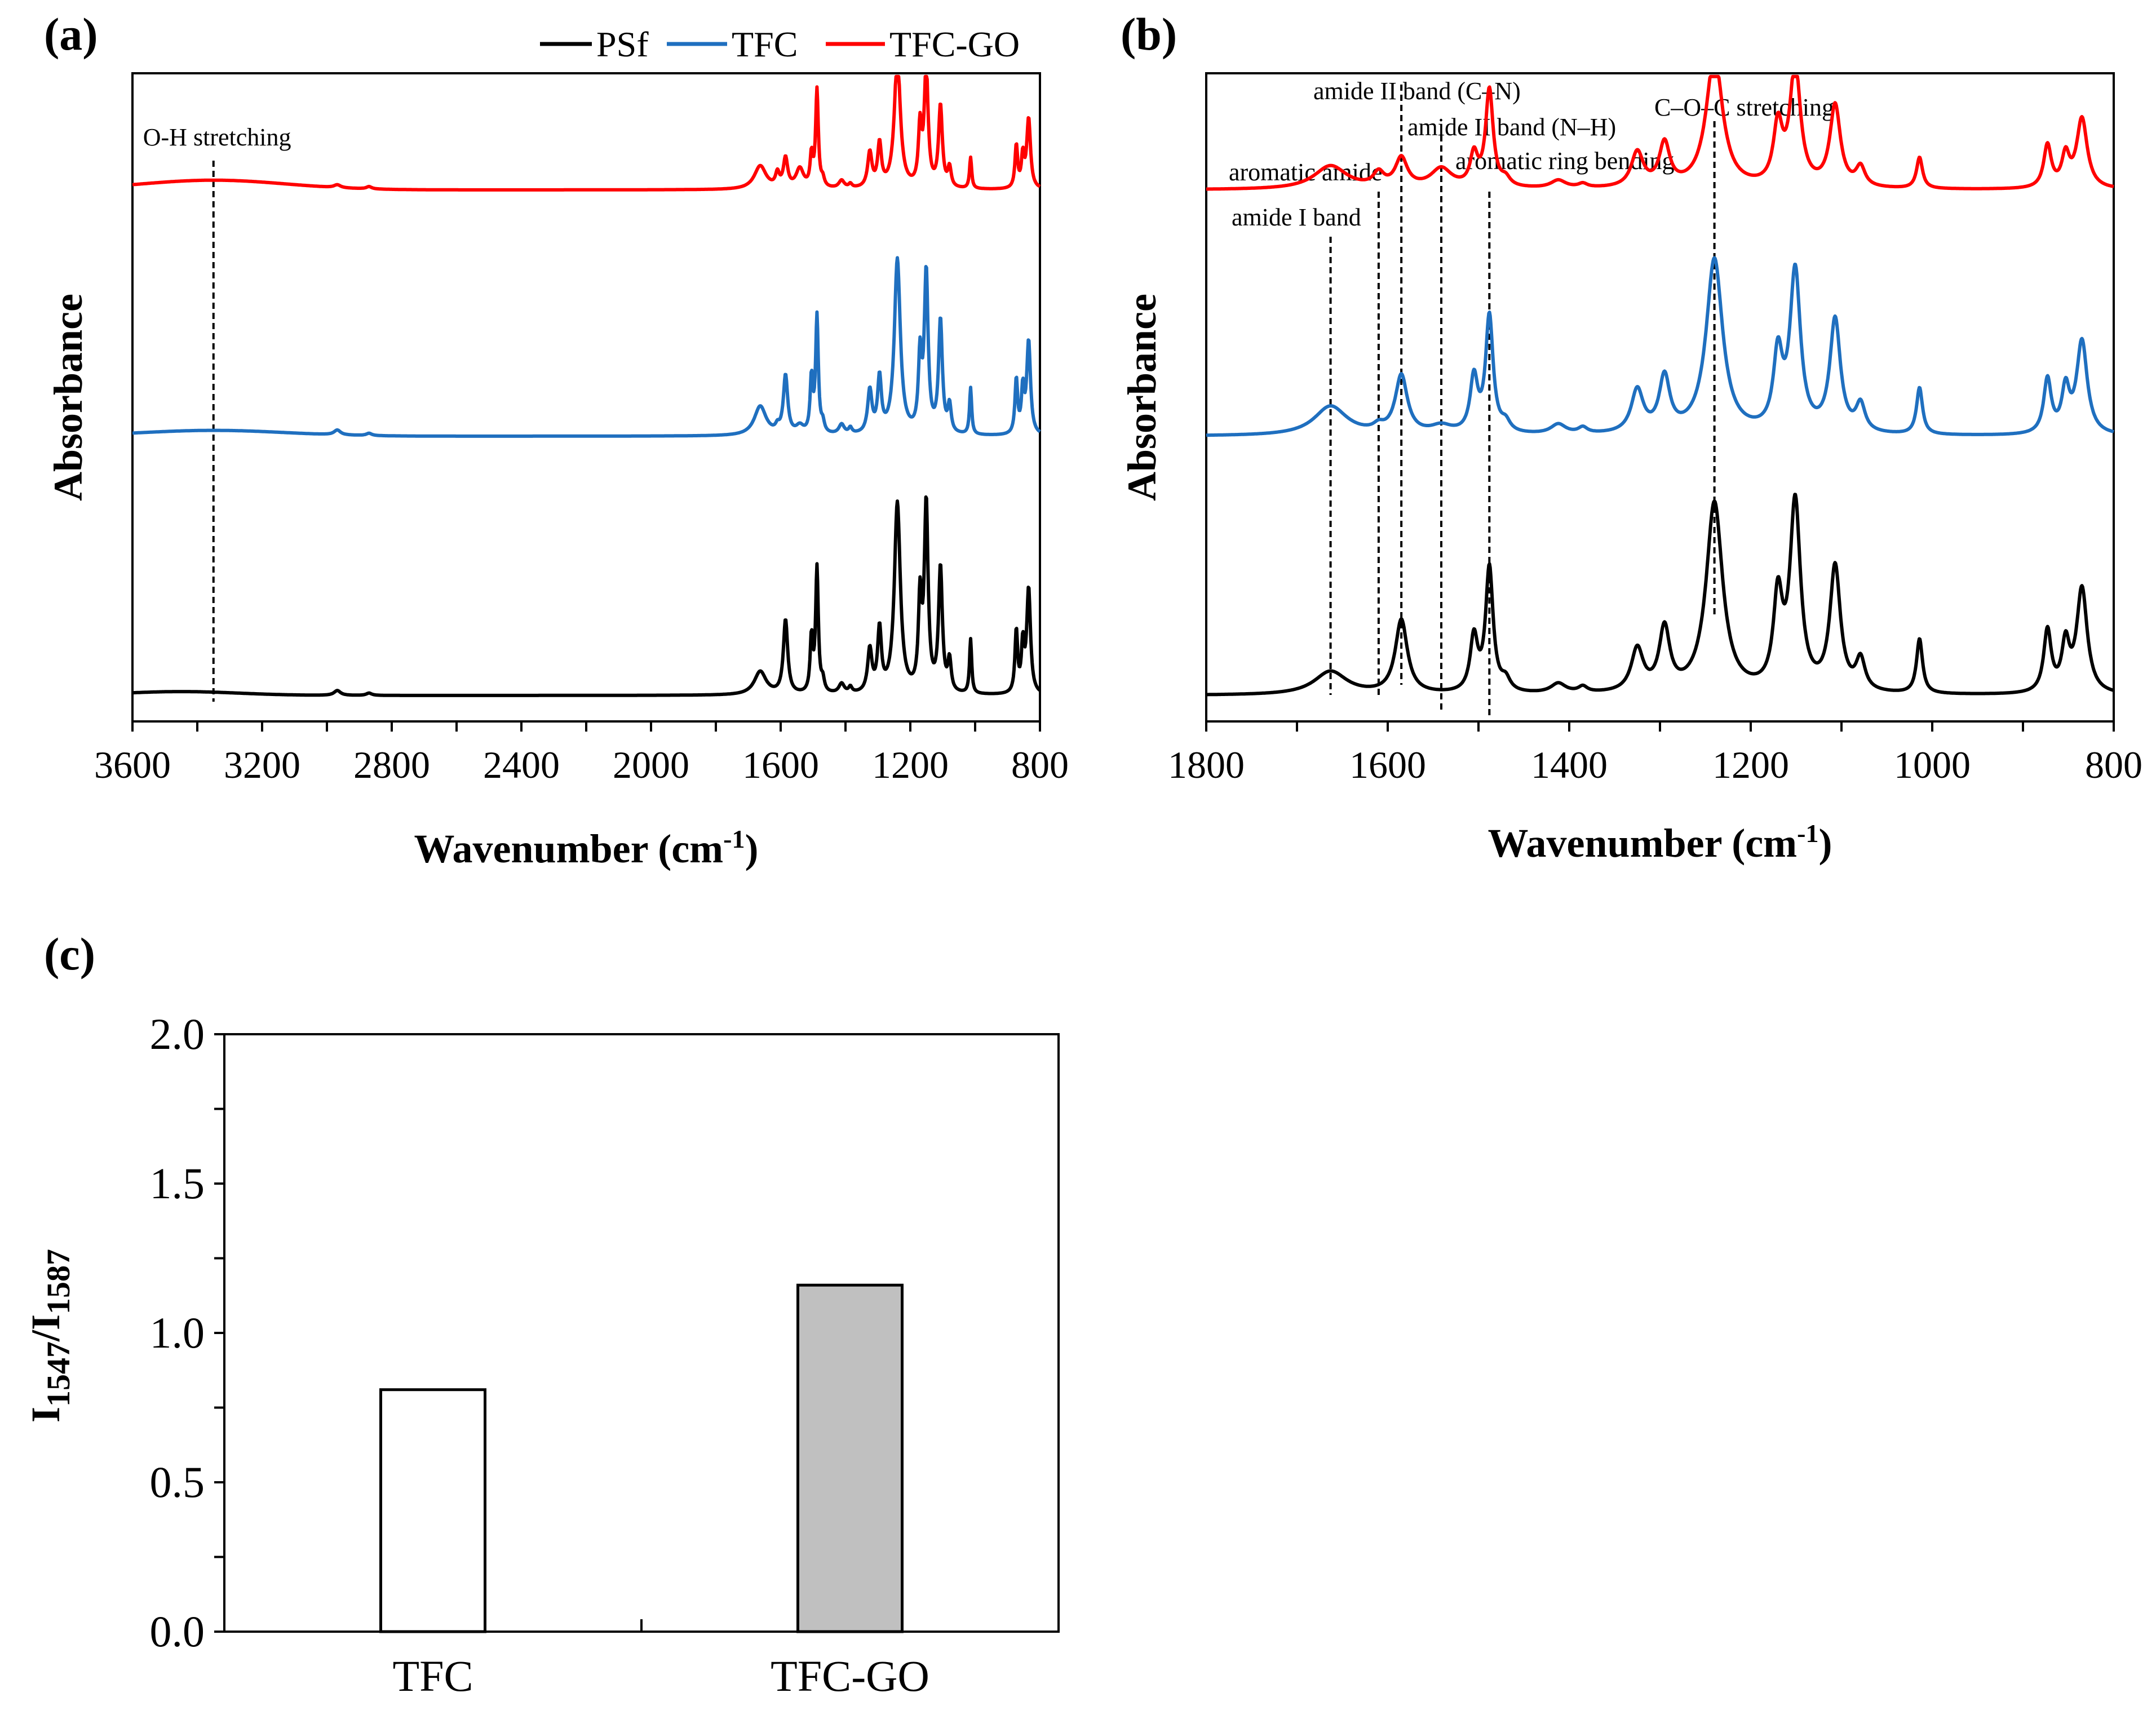 This screenshot has width=2156, height=1719. What do you see at coordinates (522, 765) in the screenshot?
I see `x-tick-label-a-2400: 2400` at bounding box center [522, 765].